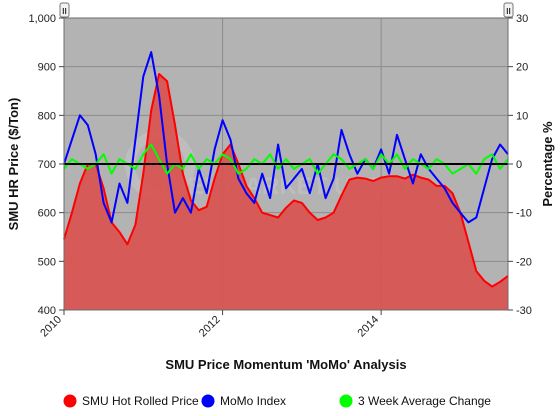 This screenshot has height=416, width=560. I want to click on y-right-tick-label: 0, so click(519, 165).